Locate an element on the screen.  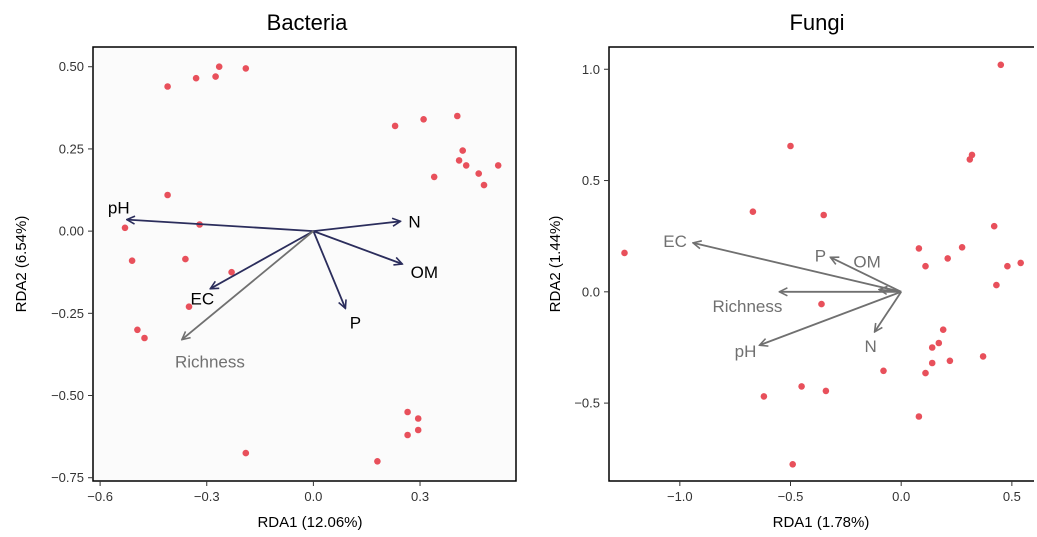
bacteria-arrow-p is located at coordinates (328, 269).